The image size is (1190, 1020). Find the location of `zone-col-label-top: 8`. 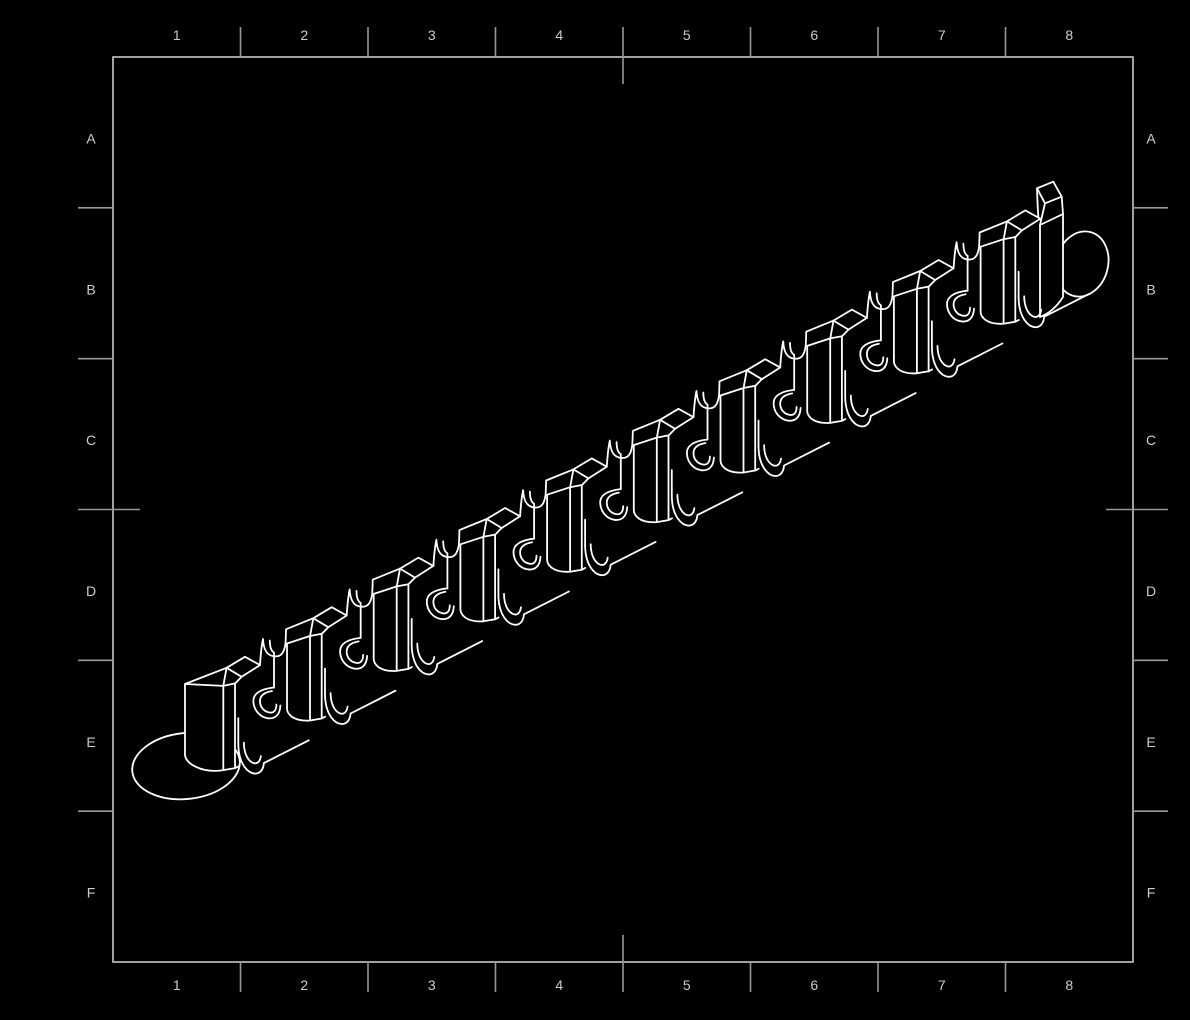

zone-col-label-top: 8 is located at coordinates (1069, 35).